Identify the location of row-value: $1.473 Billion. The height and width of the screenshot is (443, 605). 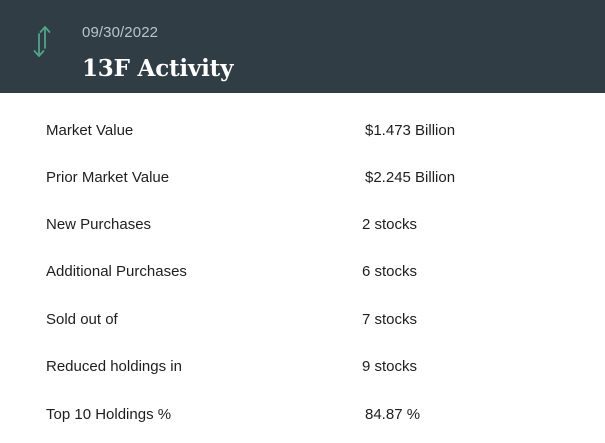
(410, 130).